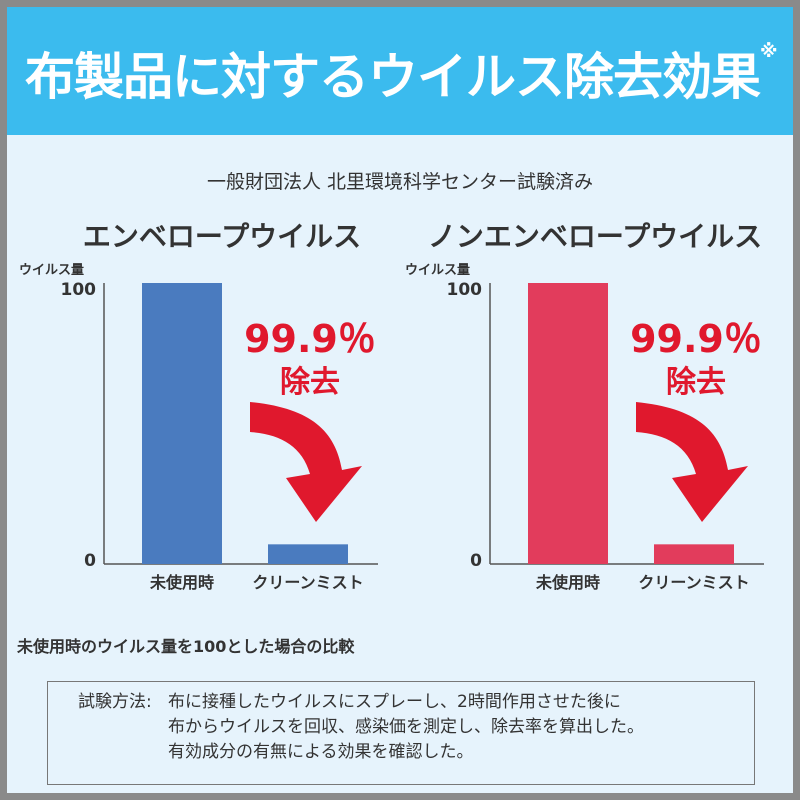 The image size is (800, 800). What do you see at coordinates (321, 752) in the screenshot?
I see `method-line: 有効成分の有無による効果を確認した。` at bounding box center [321, 752].